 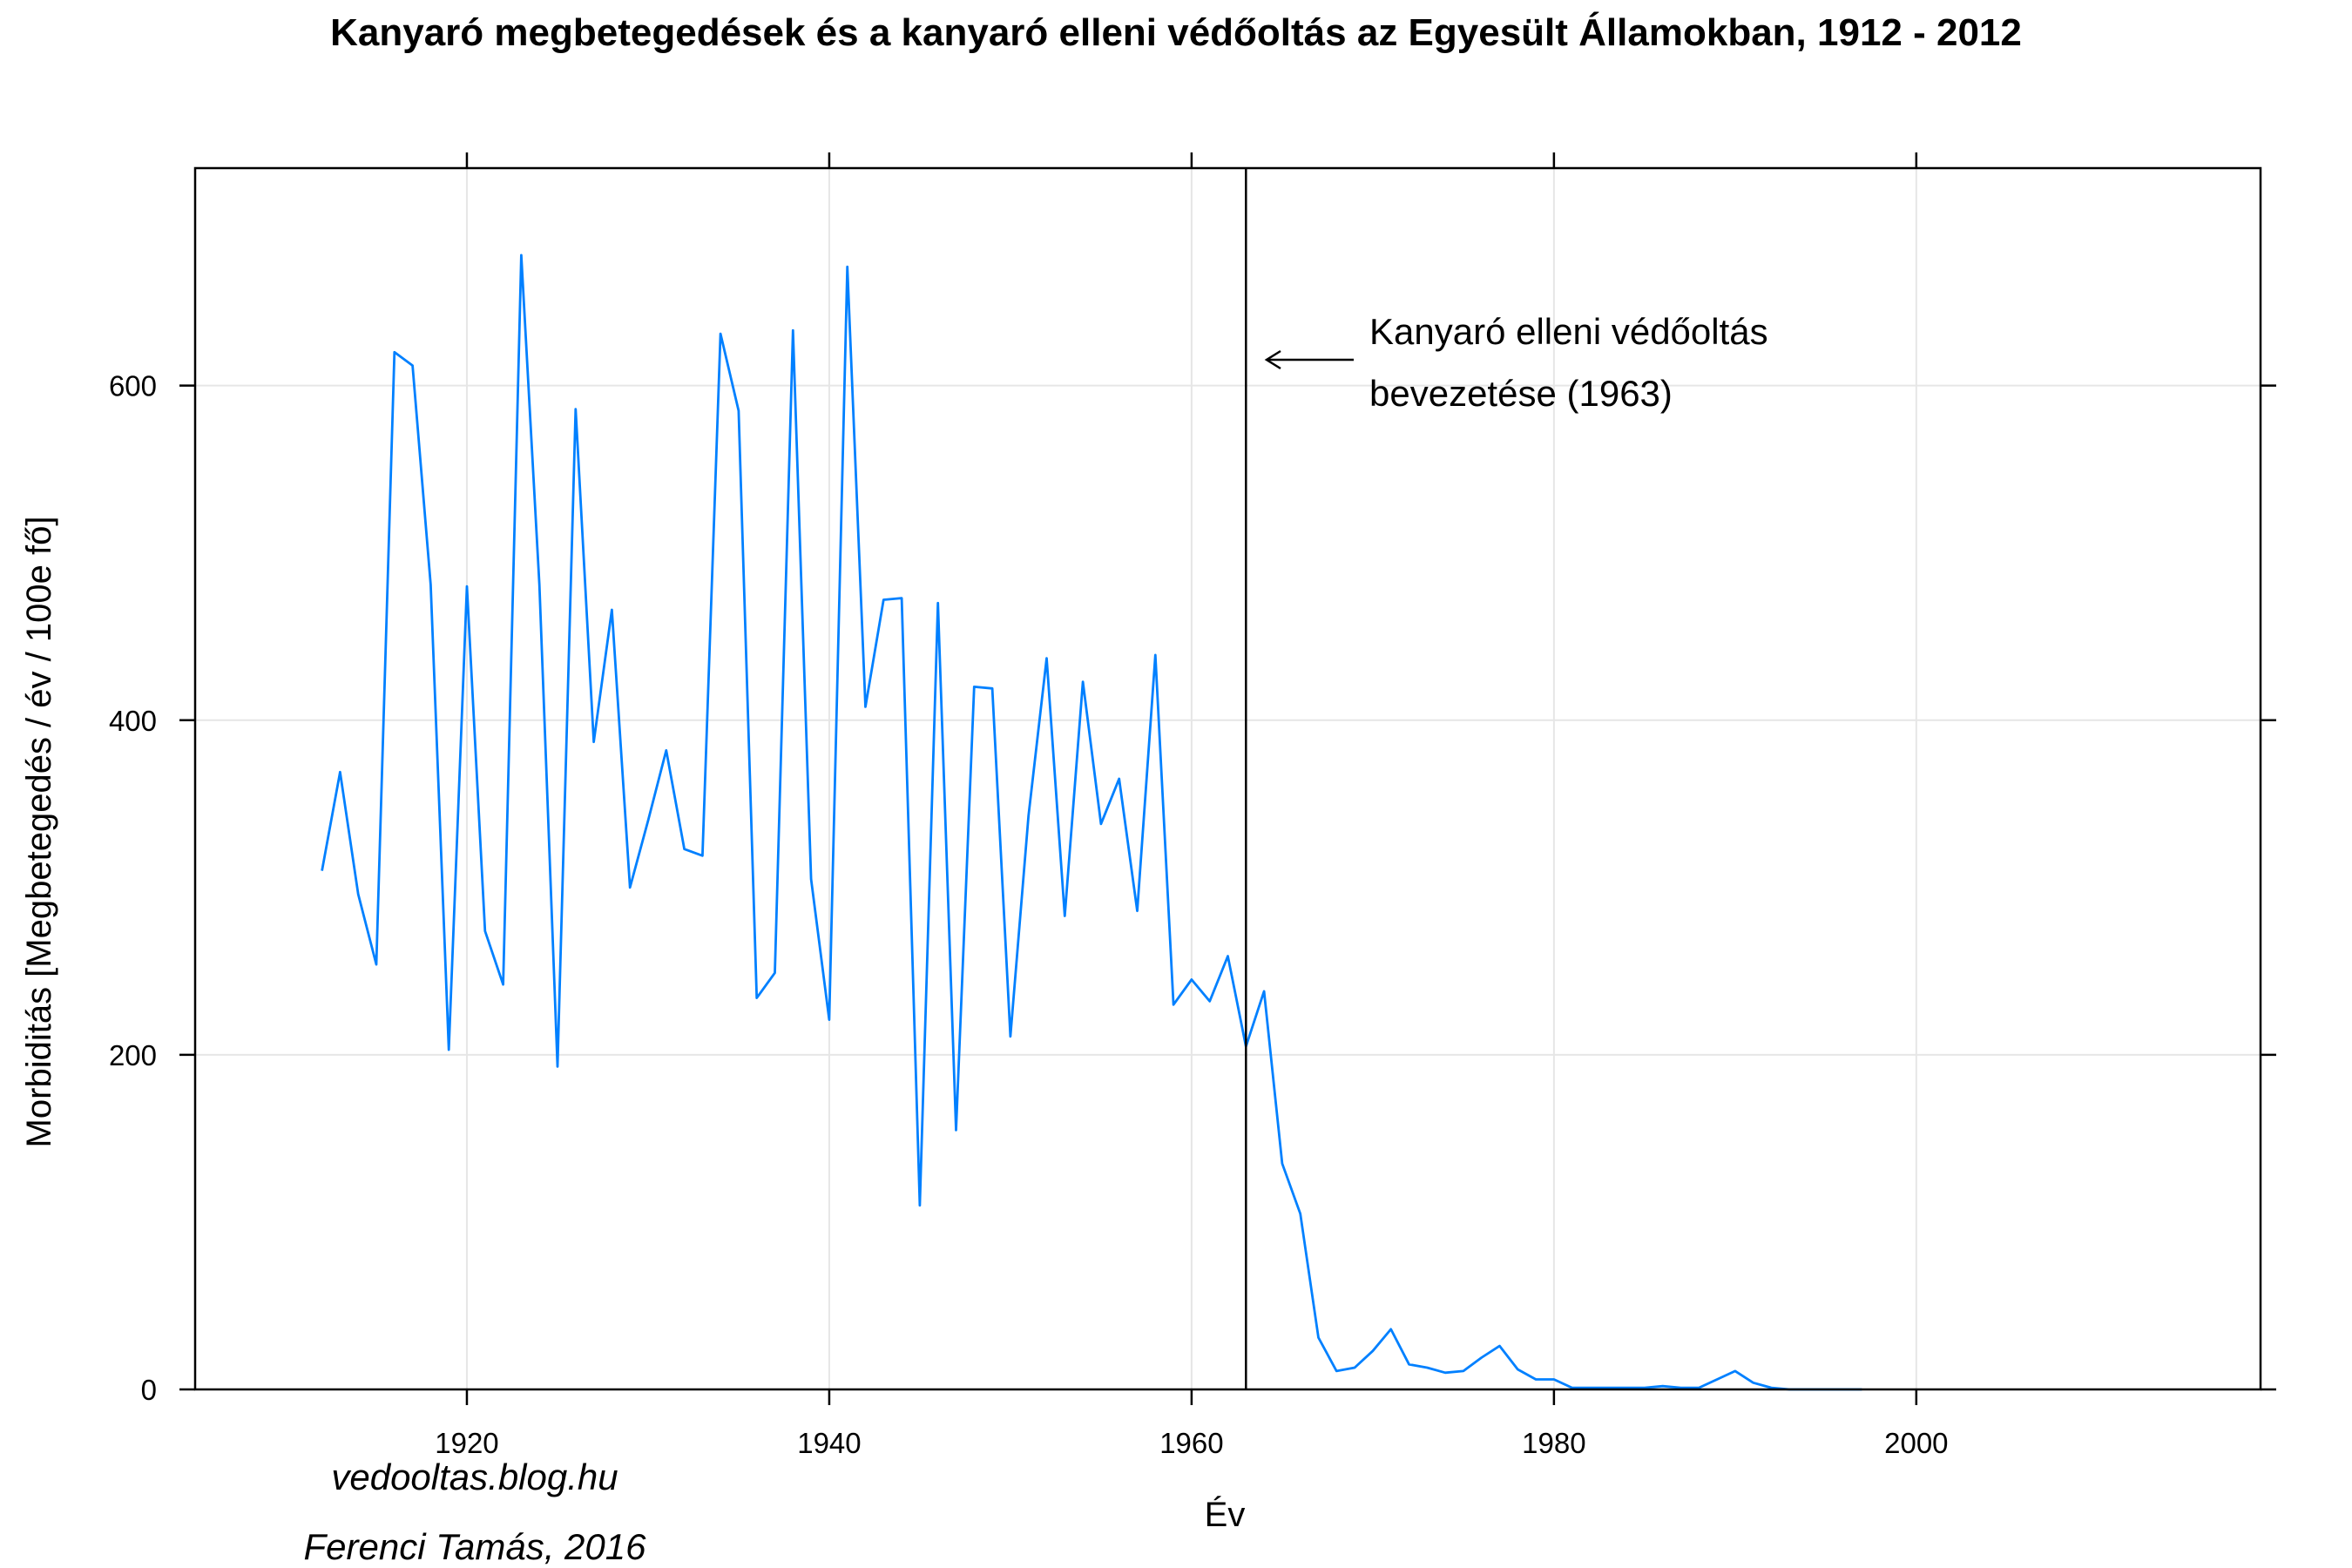 I want to click on y-axis-label: Morbiditás [Megbetegedés / év / 100e fő], so click(x=39, y=832).